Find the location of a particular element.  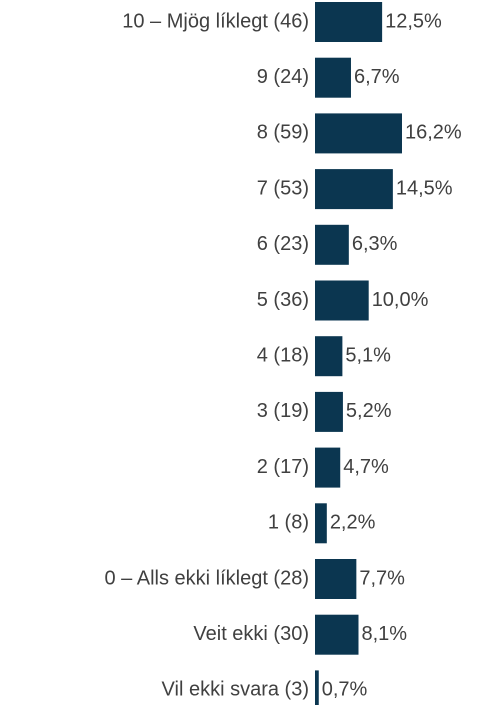

value-label: 4,7% is located at coordinates (366, 467).